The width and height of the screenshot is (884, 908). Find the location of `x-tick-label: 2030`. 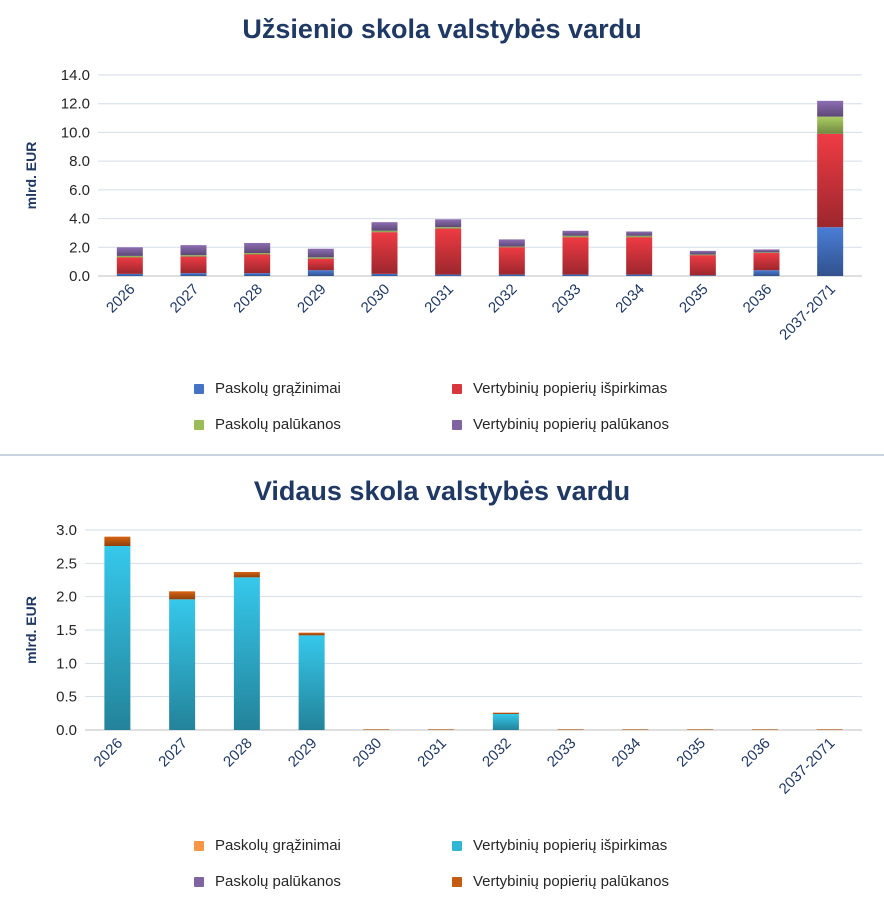

x-tick-label: 2030 is located at coordinates (368, 753).